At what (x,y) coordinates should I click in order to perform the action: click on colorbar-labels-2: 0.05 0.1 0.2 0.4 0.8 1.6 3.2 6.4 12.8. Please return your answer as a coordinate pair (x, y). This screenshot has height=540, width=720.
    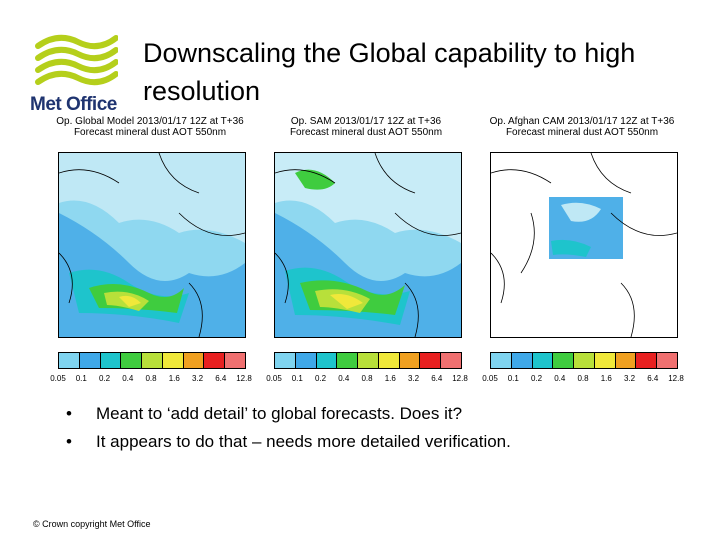
    Looking at the image, I should click on (367, 380).